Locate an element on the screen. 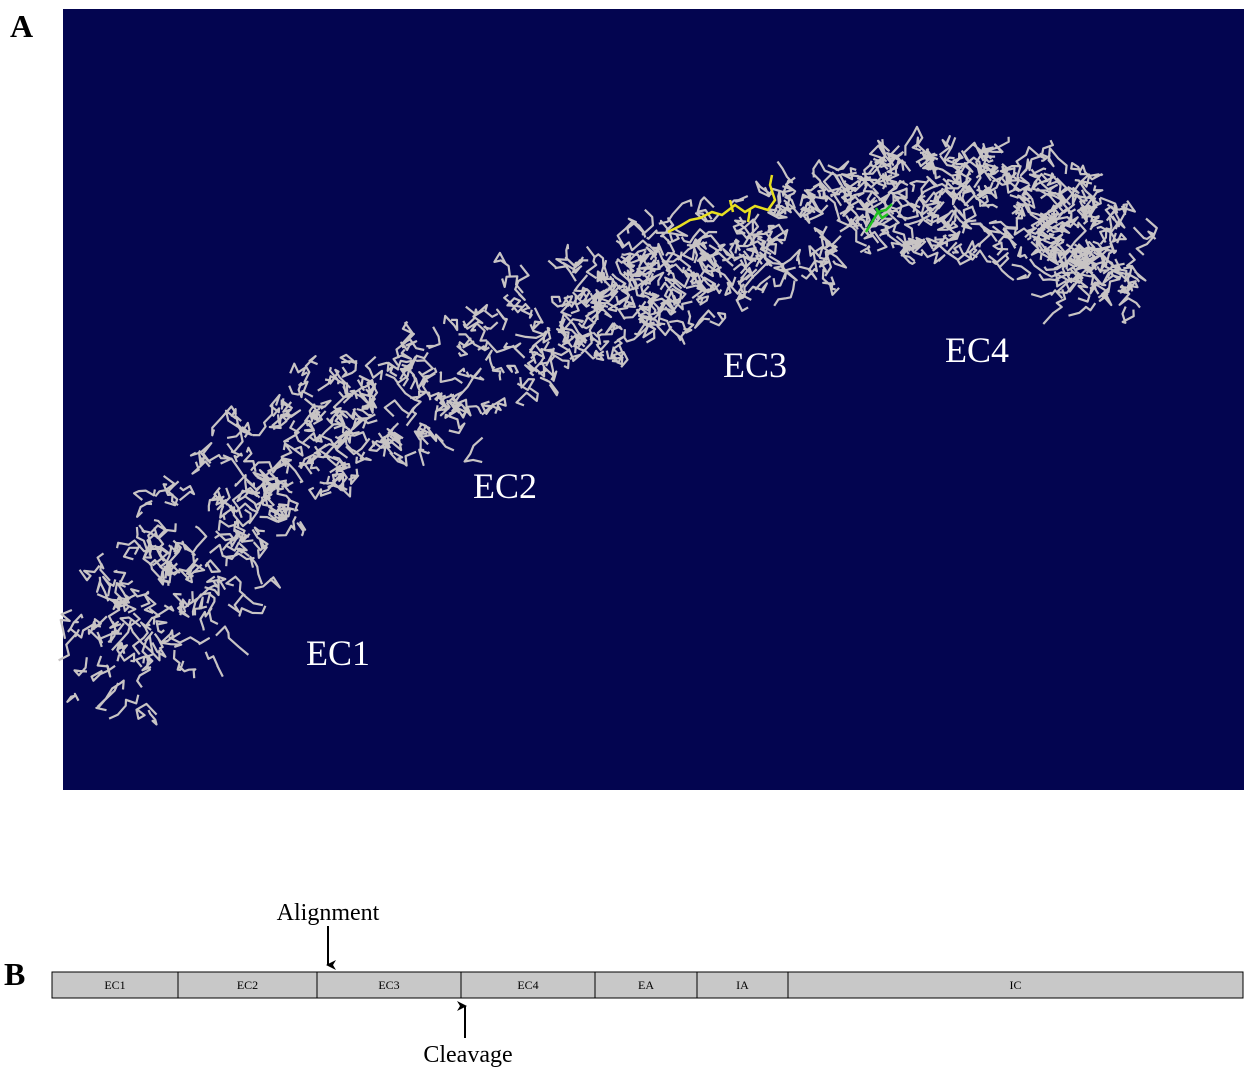  segment-label: EC2 is located at coordinates (247, 985).